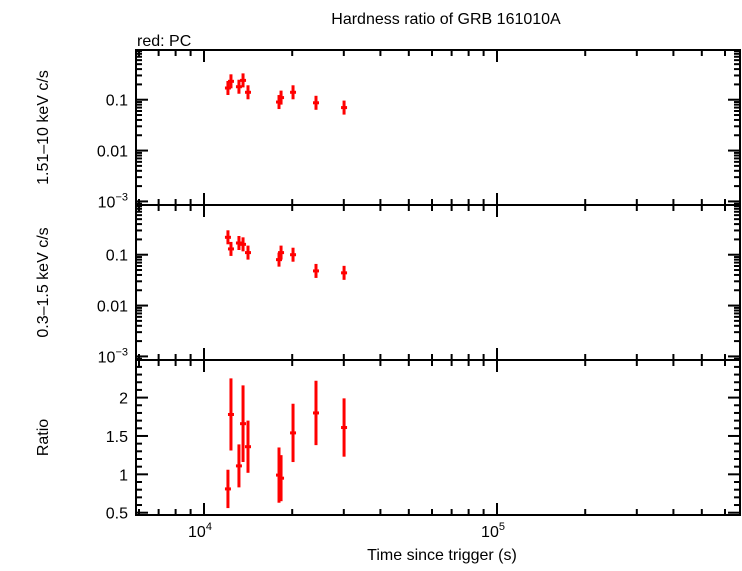 The width and height of the screenshot is (742, 571). I want to click on x-axis-label: Time since trigger (s), so click(442, 555).